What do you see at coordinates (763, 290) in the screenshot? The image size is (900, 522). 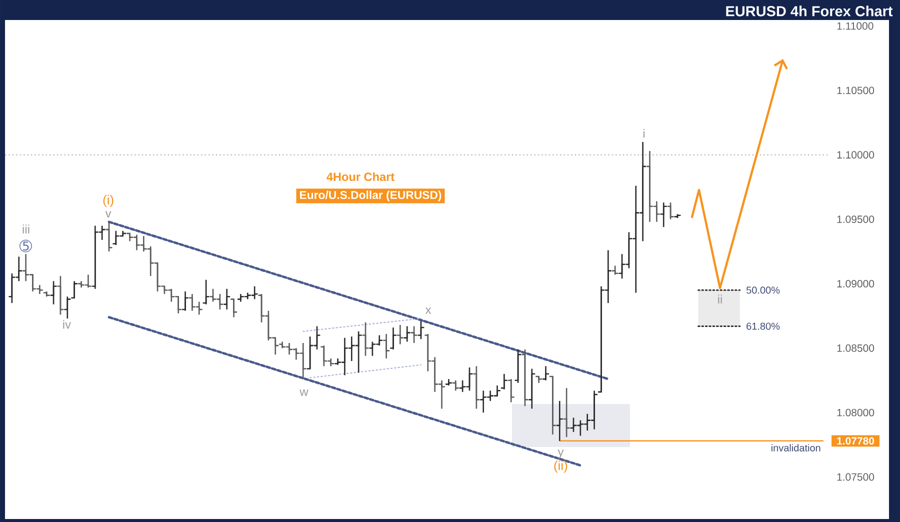 I see `series-label: 50.00%` at bounding box center [763, 290].